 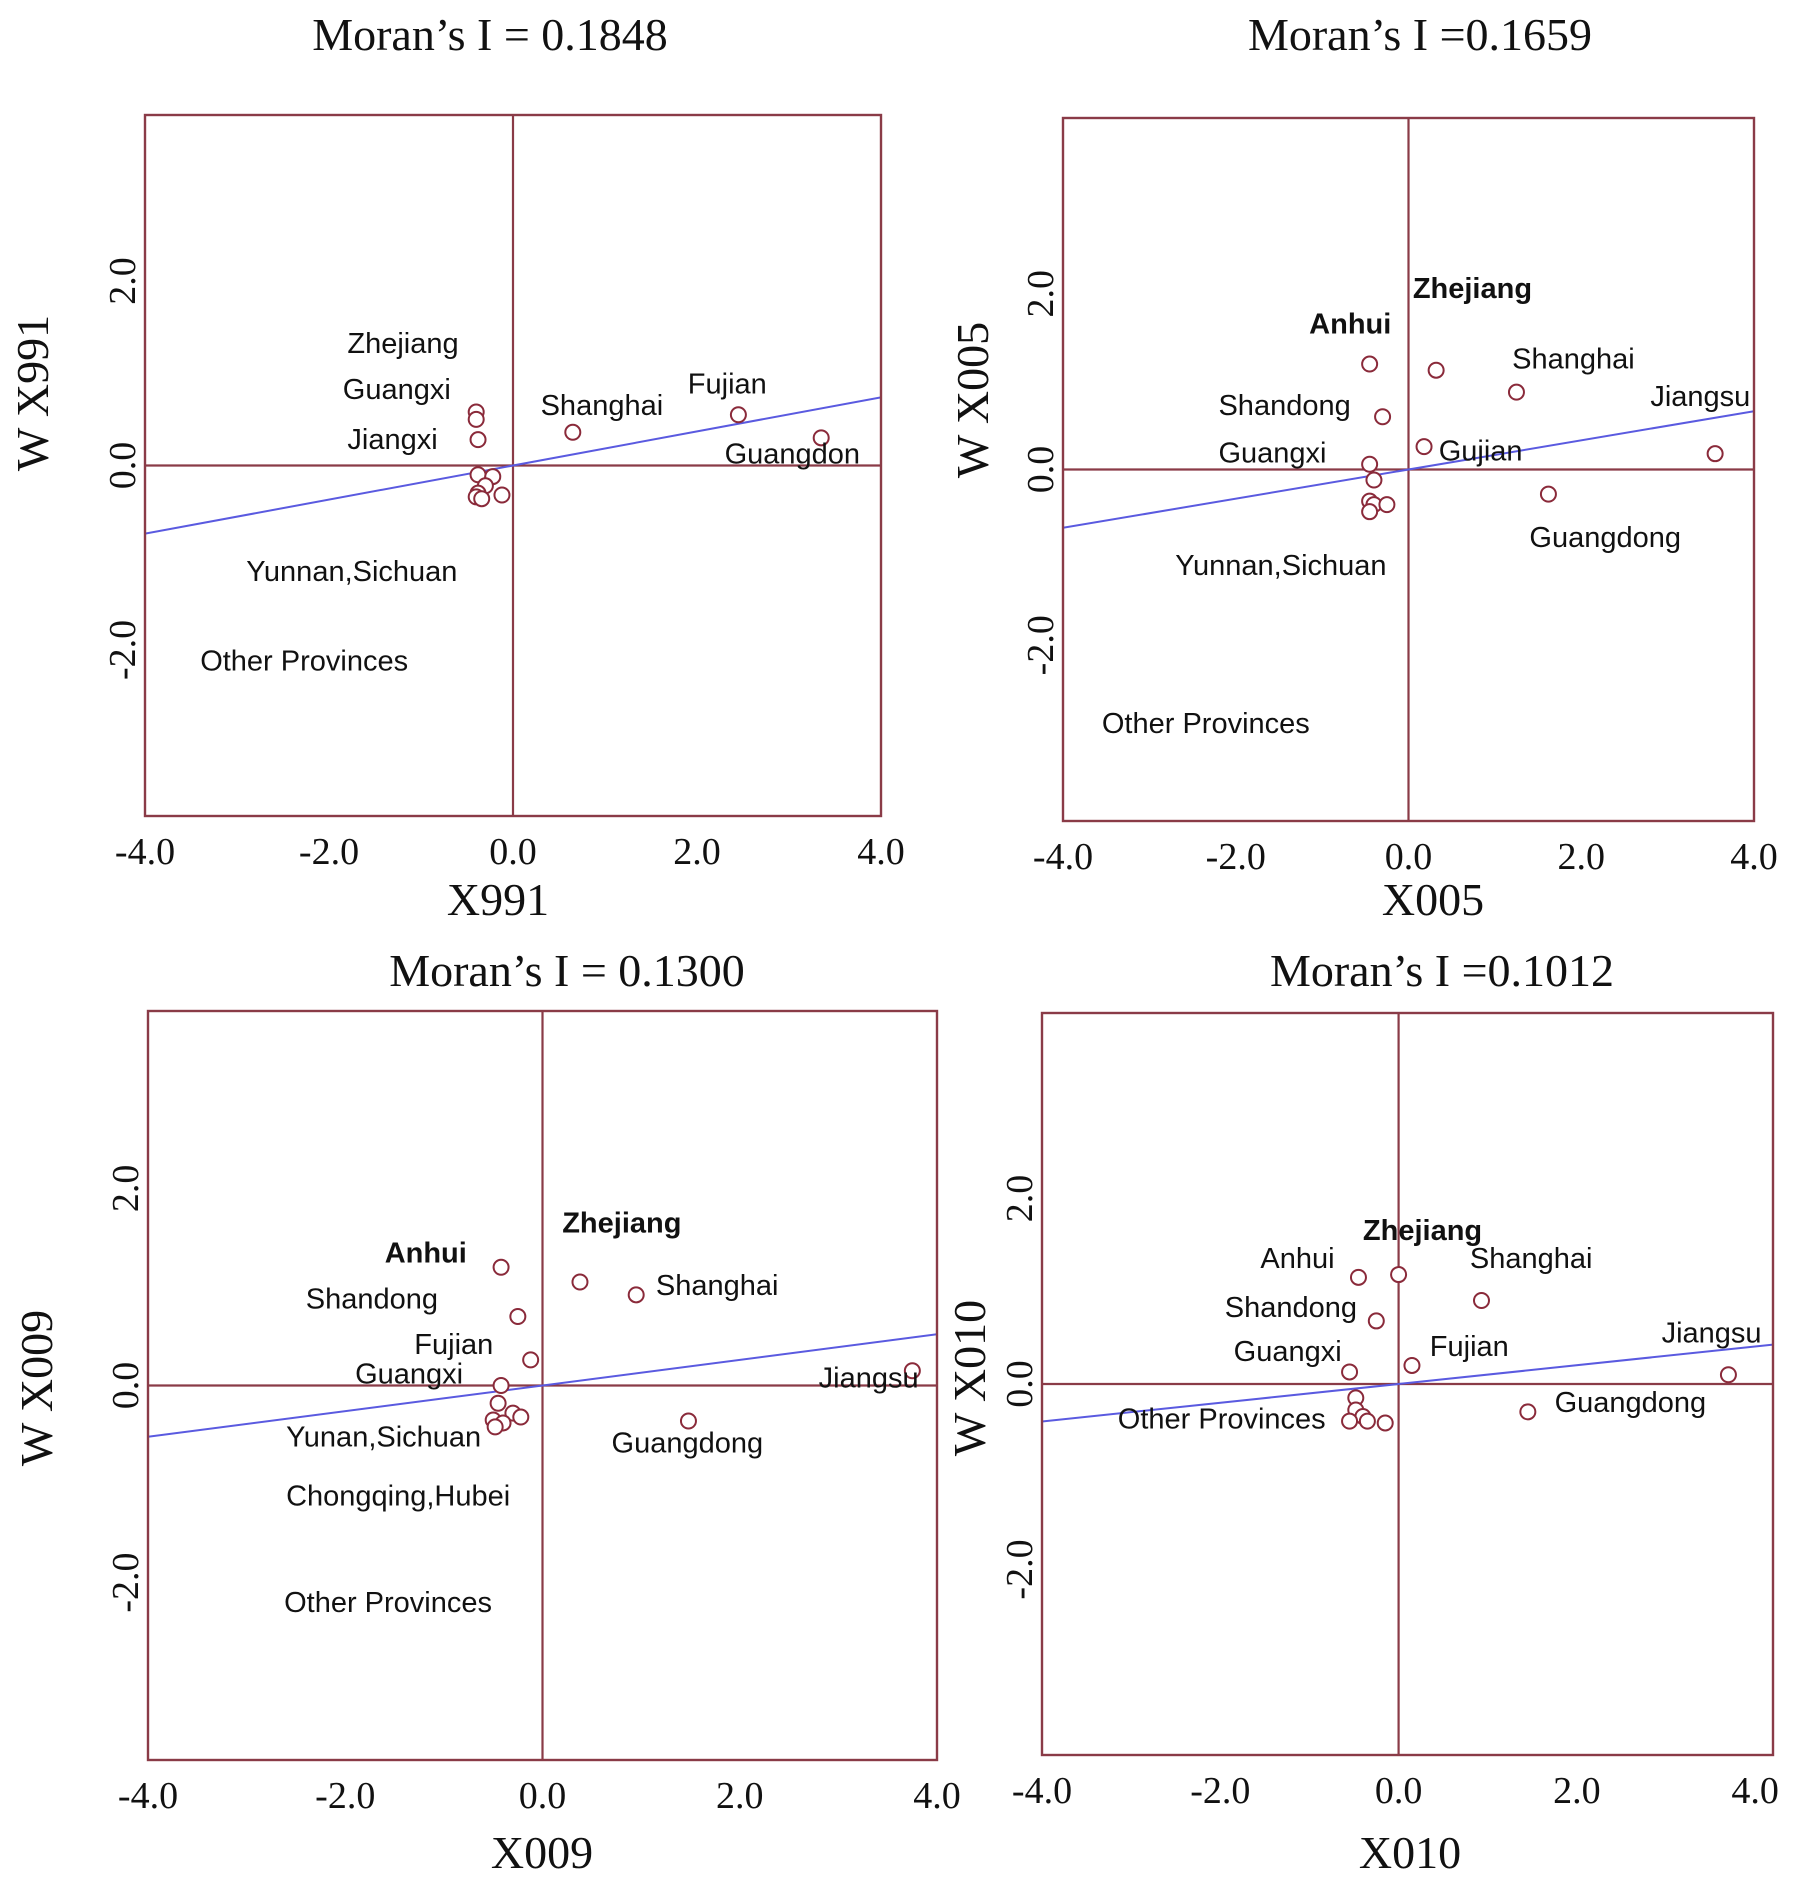 I want to click on chart-title: Moran’s I =0.1012, so click(x=1442, y=970).